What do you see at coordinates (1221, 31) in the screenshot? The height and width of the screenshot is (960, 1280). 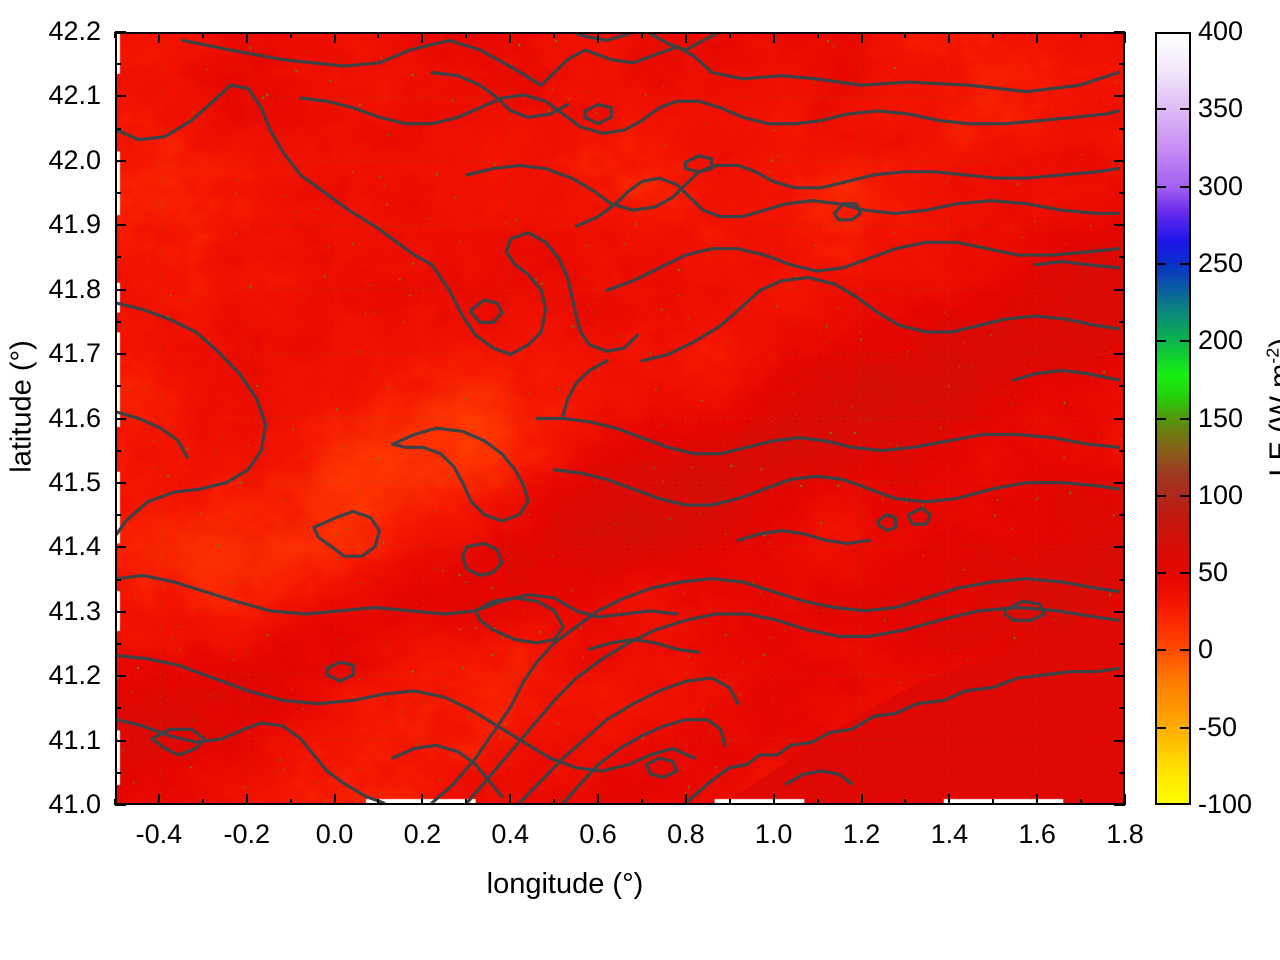 I see `colorbar-tick-label: 400` at bounding box center [1221, 31].